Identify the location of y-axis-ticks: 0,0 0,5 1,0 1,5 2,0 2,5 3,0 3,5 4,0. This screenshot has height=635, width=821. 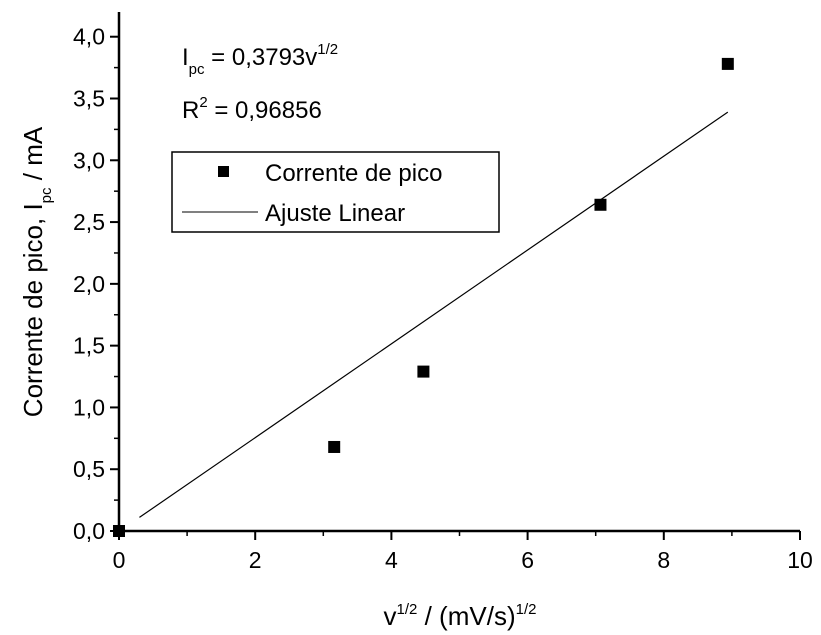
(96, 284).